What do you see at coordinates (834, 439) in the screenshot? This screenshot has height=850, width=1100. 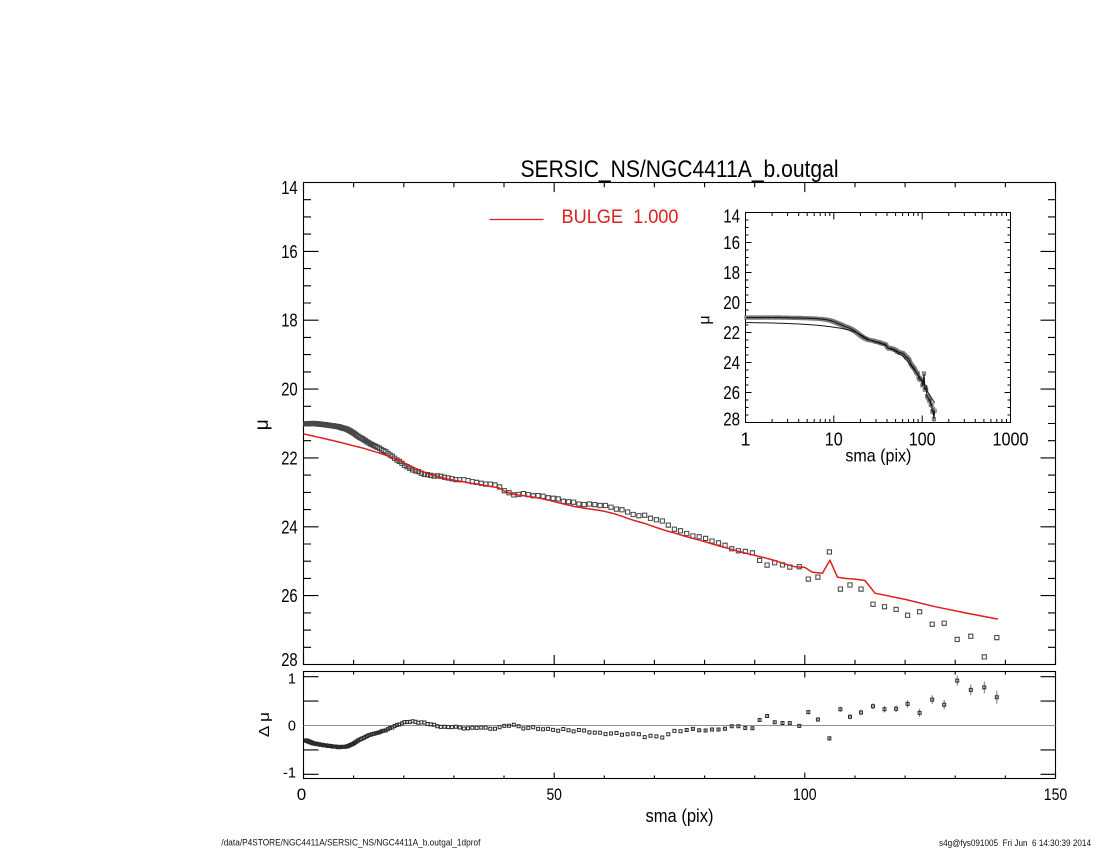 I see `svg-text: 10` at bounding box center [834, 439].